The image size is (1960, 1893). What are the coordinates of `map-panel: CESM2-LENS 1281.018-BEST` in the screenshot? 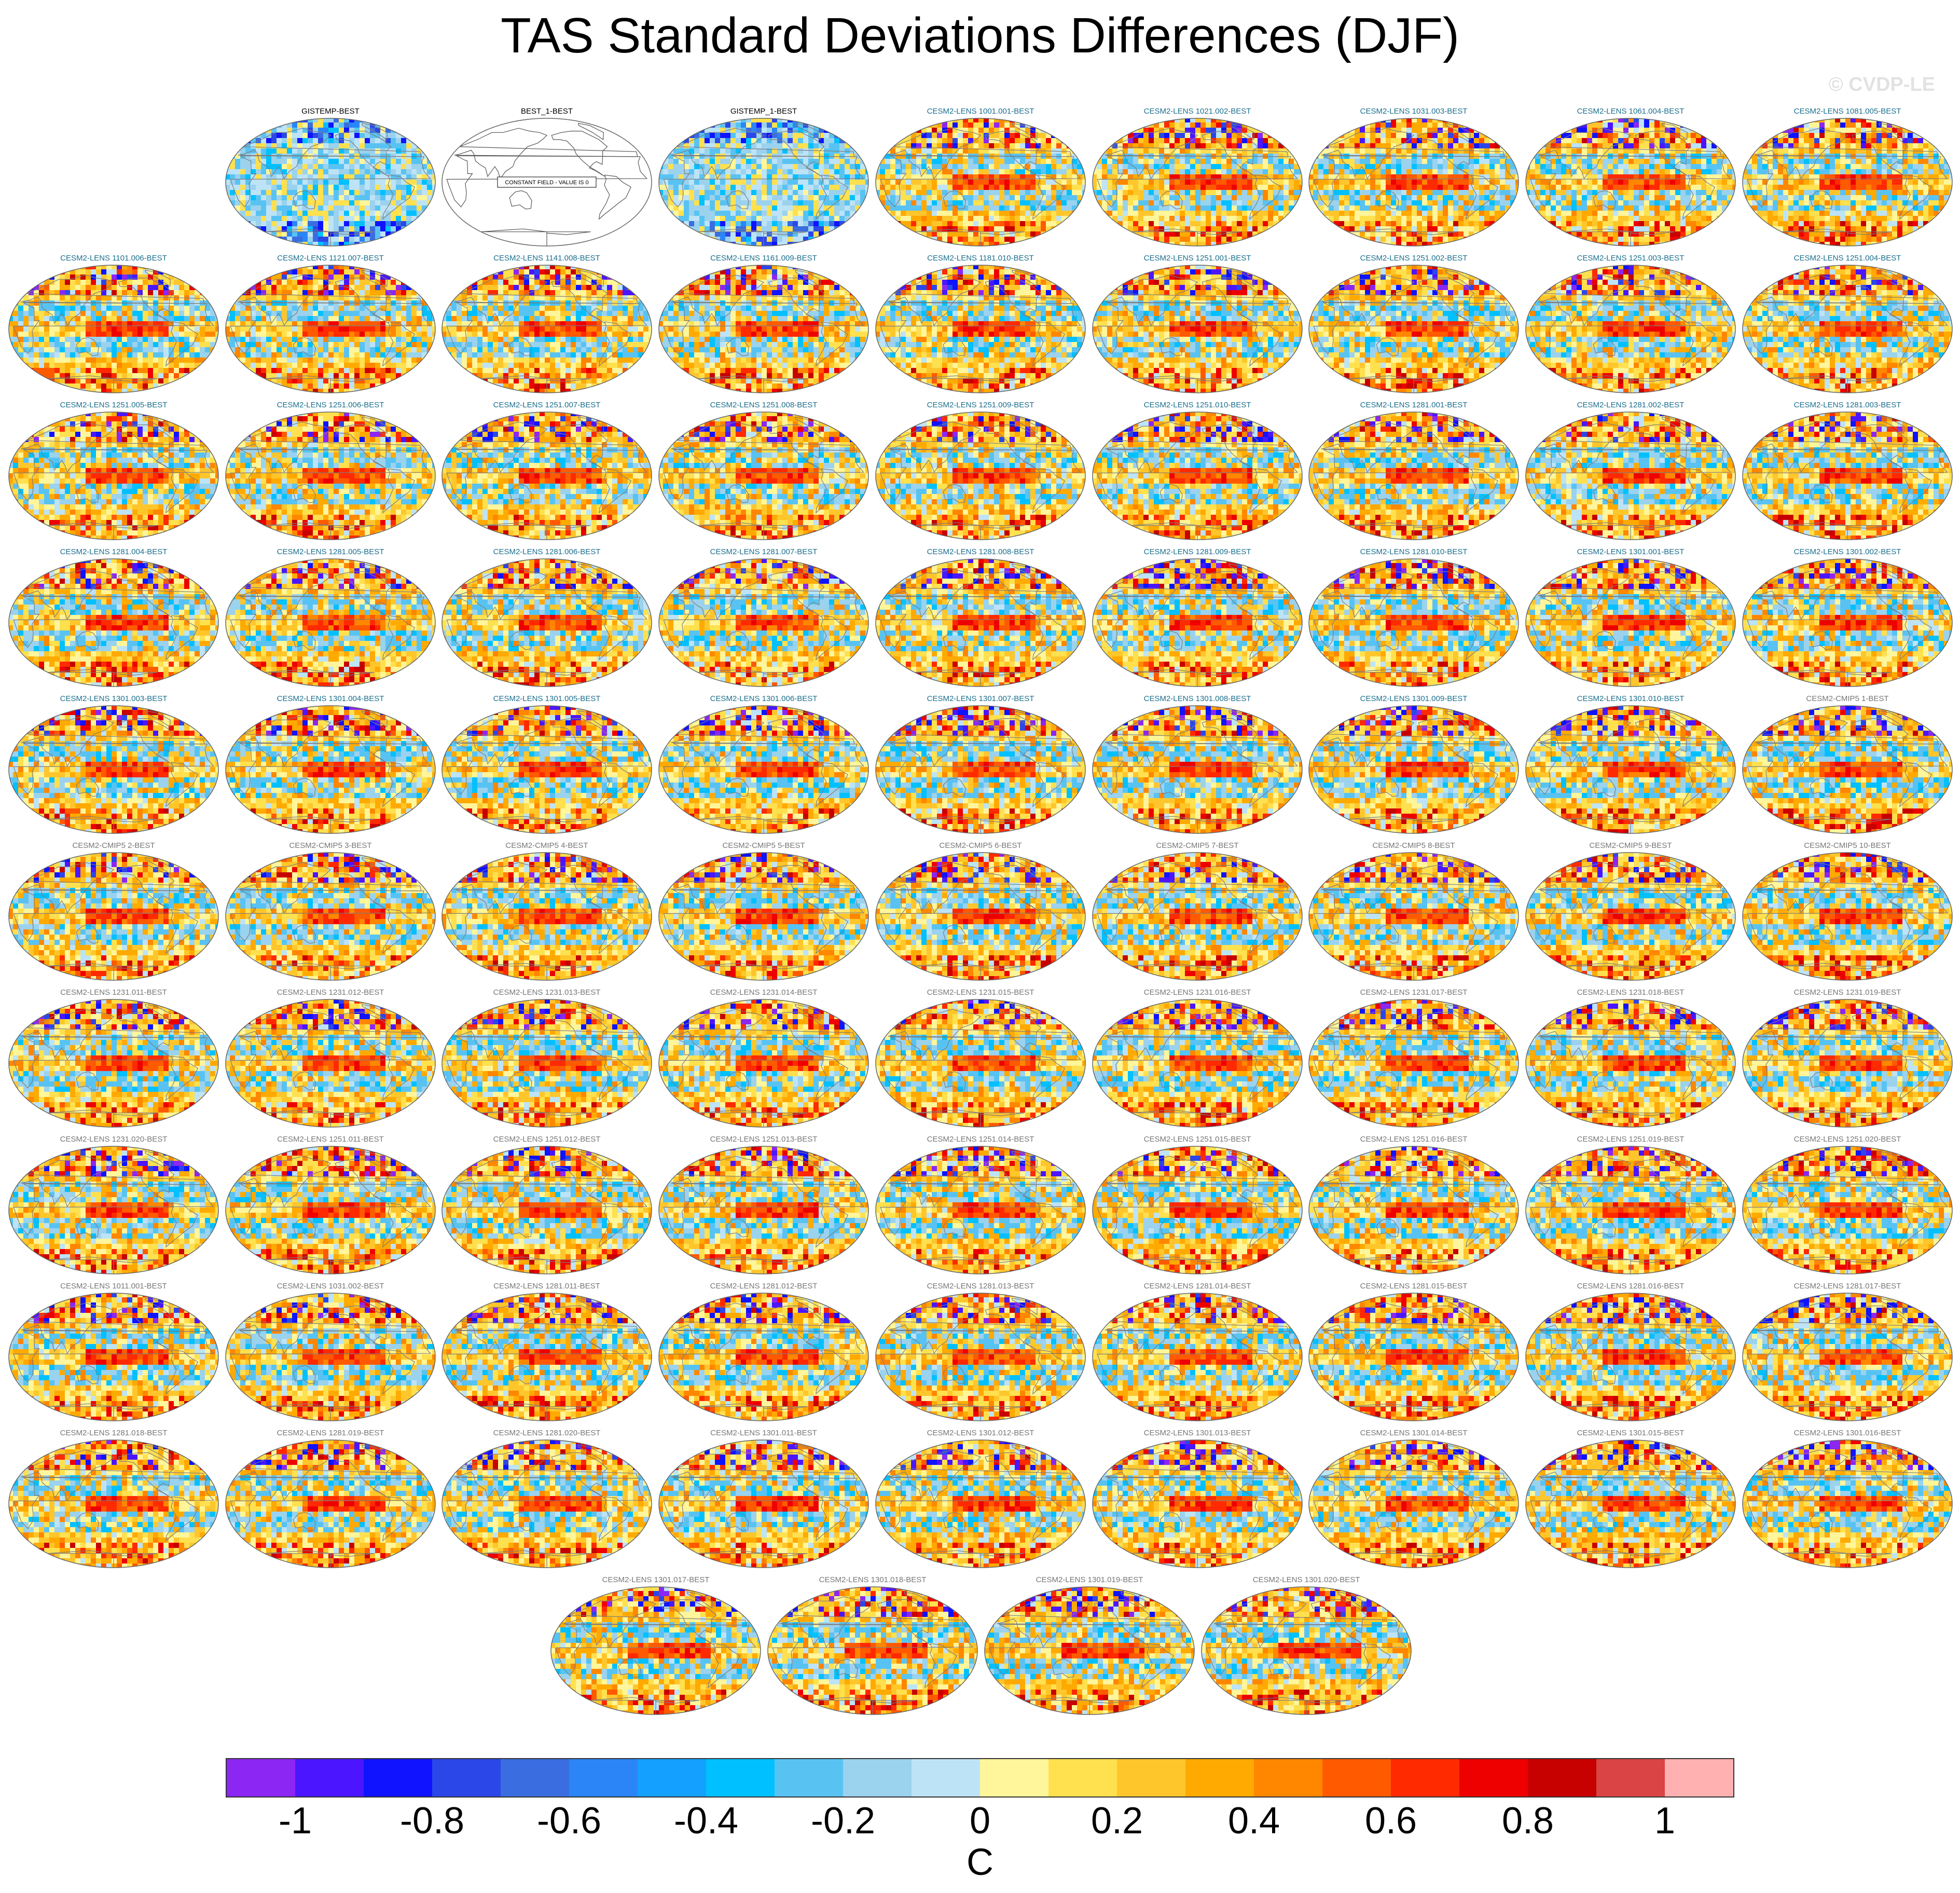 It's located at (113, 1499).